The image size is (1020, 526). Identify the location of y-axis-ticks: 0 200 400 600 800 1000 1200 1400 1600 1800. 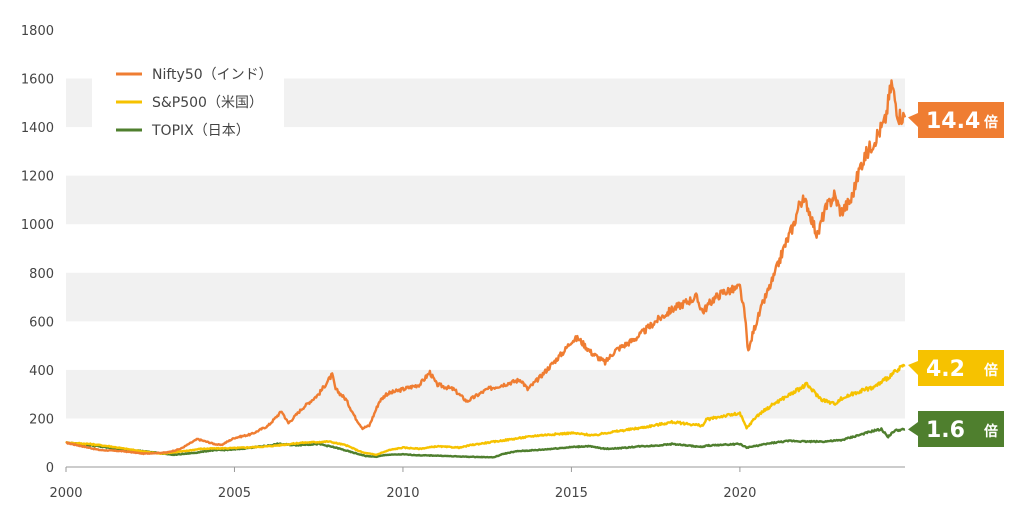
(37, 250).